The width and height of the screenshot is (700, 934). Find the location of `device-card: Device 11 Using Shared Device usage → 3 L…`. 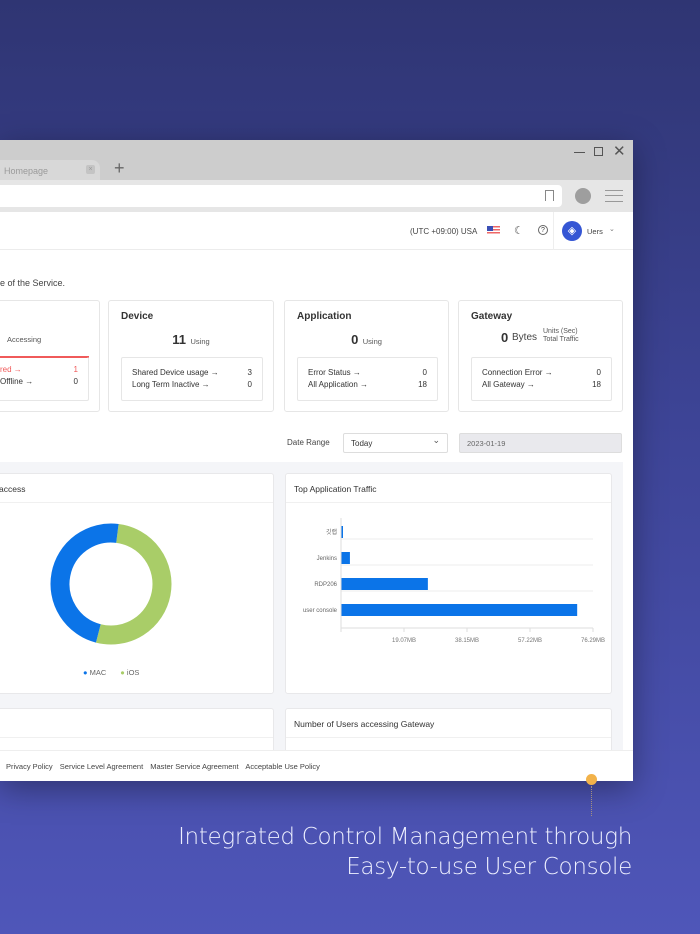

device-card: Device 11 Using Shared Device usage → 3 L… is located at coordinates (191, 356).